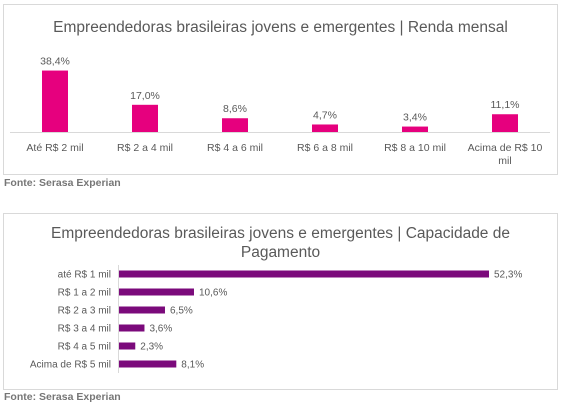  What do you see at coordinates (84, 275) in the screenshot?
I see `capacidade-category-label: até R$ 1 mil` at bounding box center [84, 275].